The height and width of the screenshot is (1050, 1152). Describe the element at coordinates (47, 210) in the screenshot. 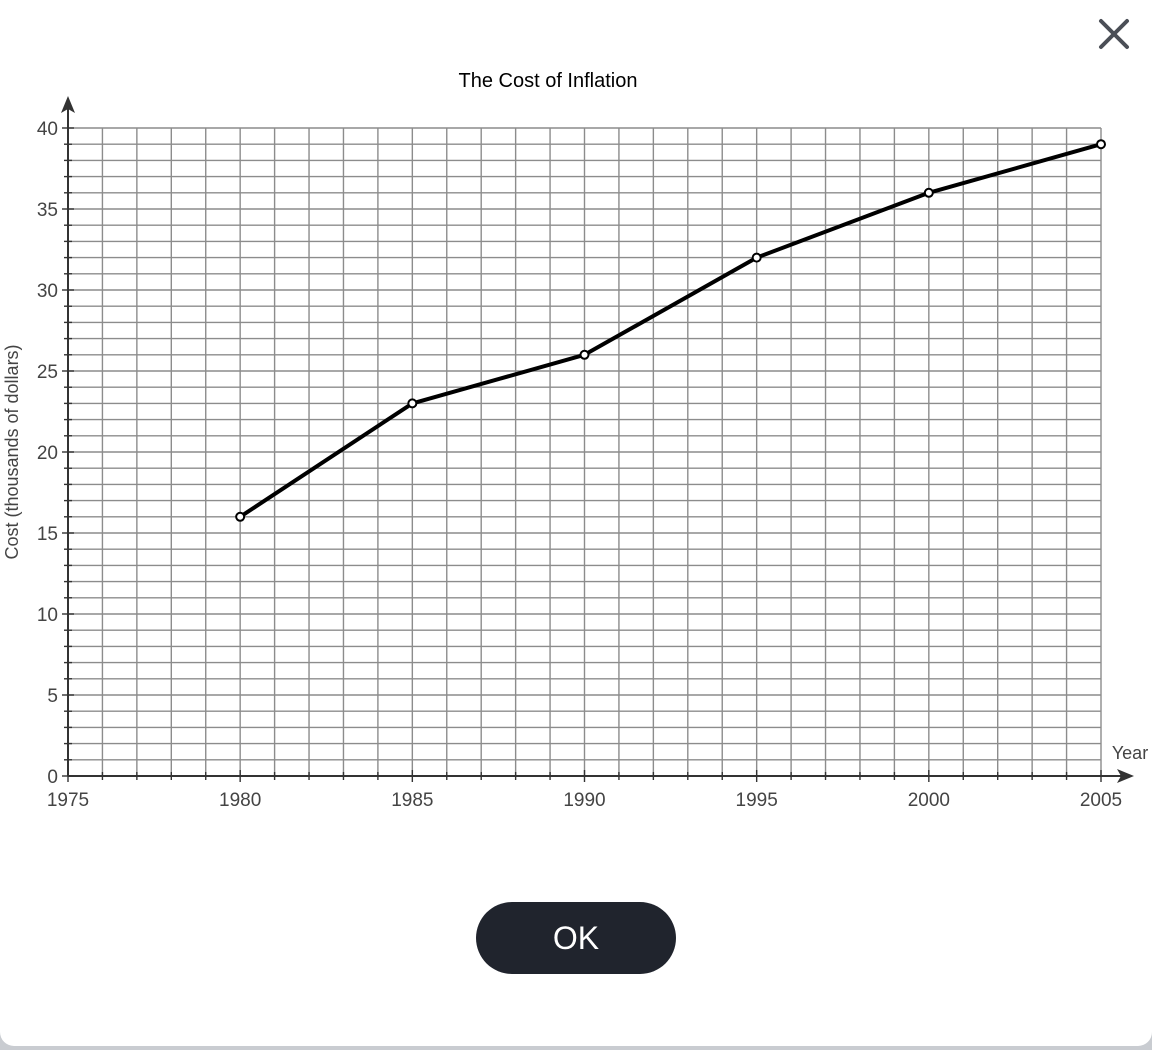

I see `y-tick-label: 35` at that location.